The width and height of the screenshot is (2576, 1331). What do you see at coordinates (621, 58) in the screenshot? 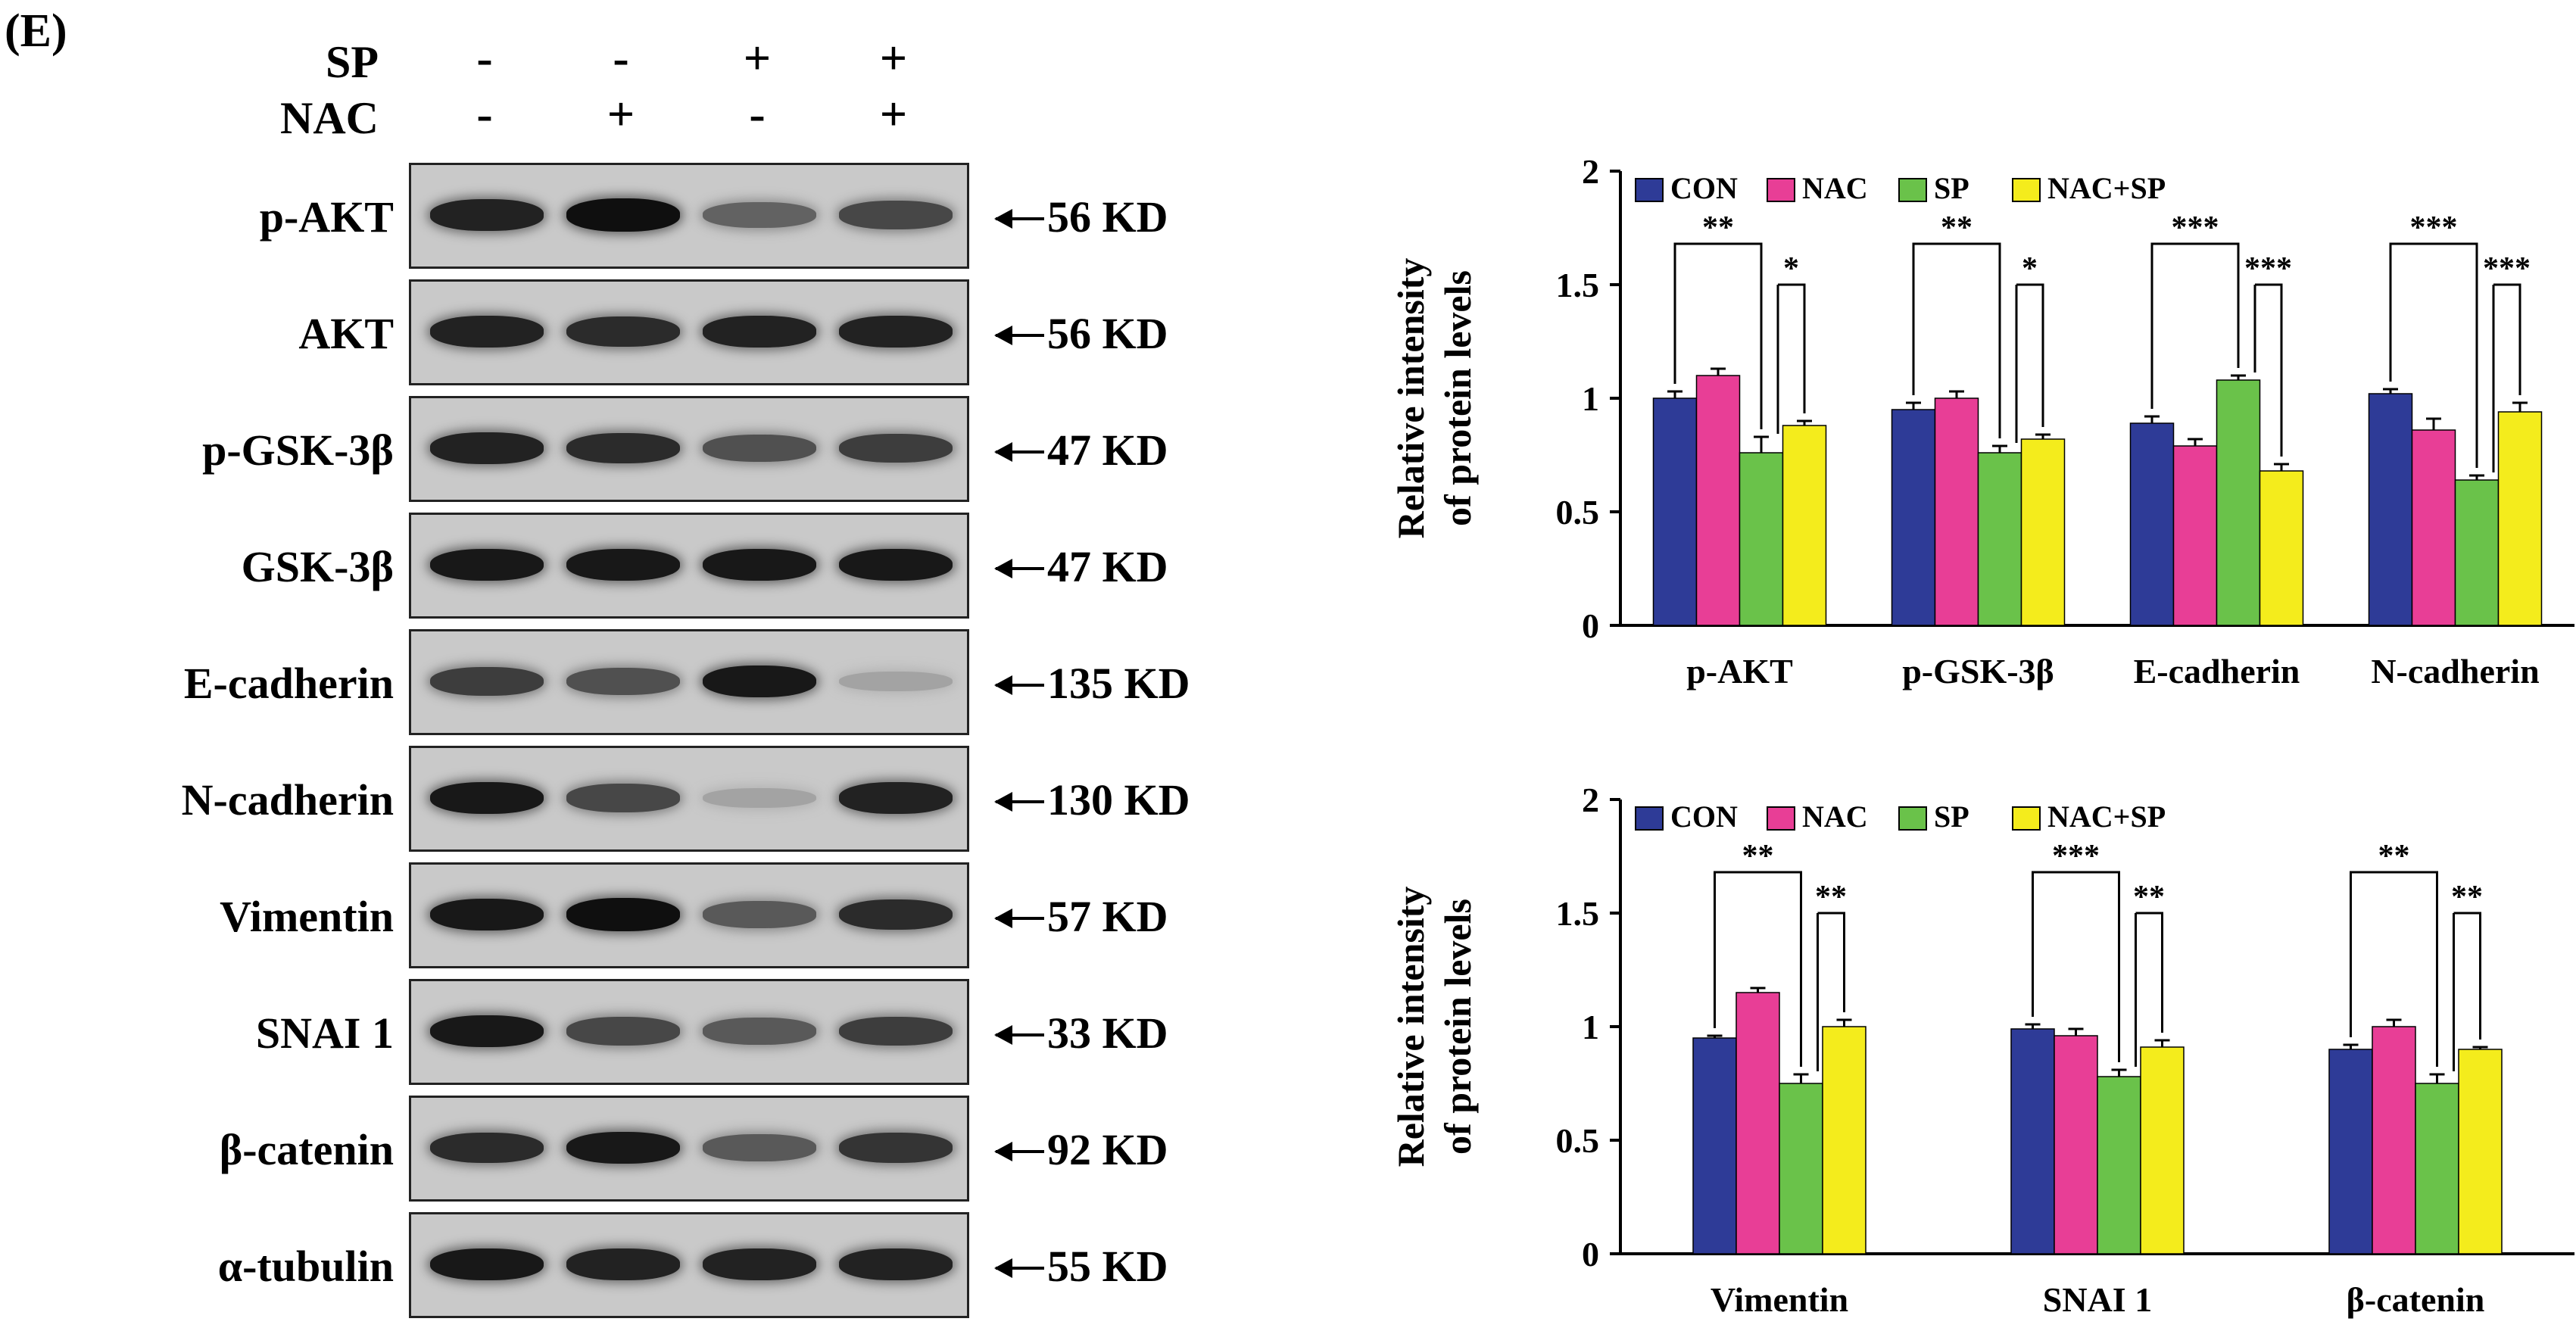
I see `sp-sign-lane-2: -` at bounding box center [621, 58].